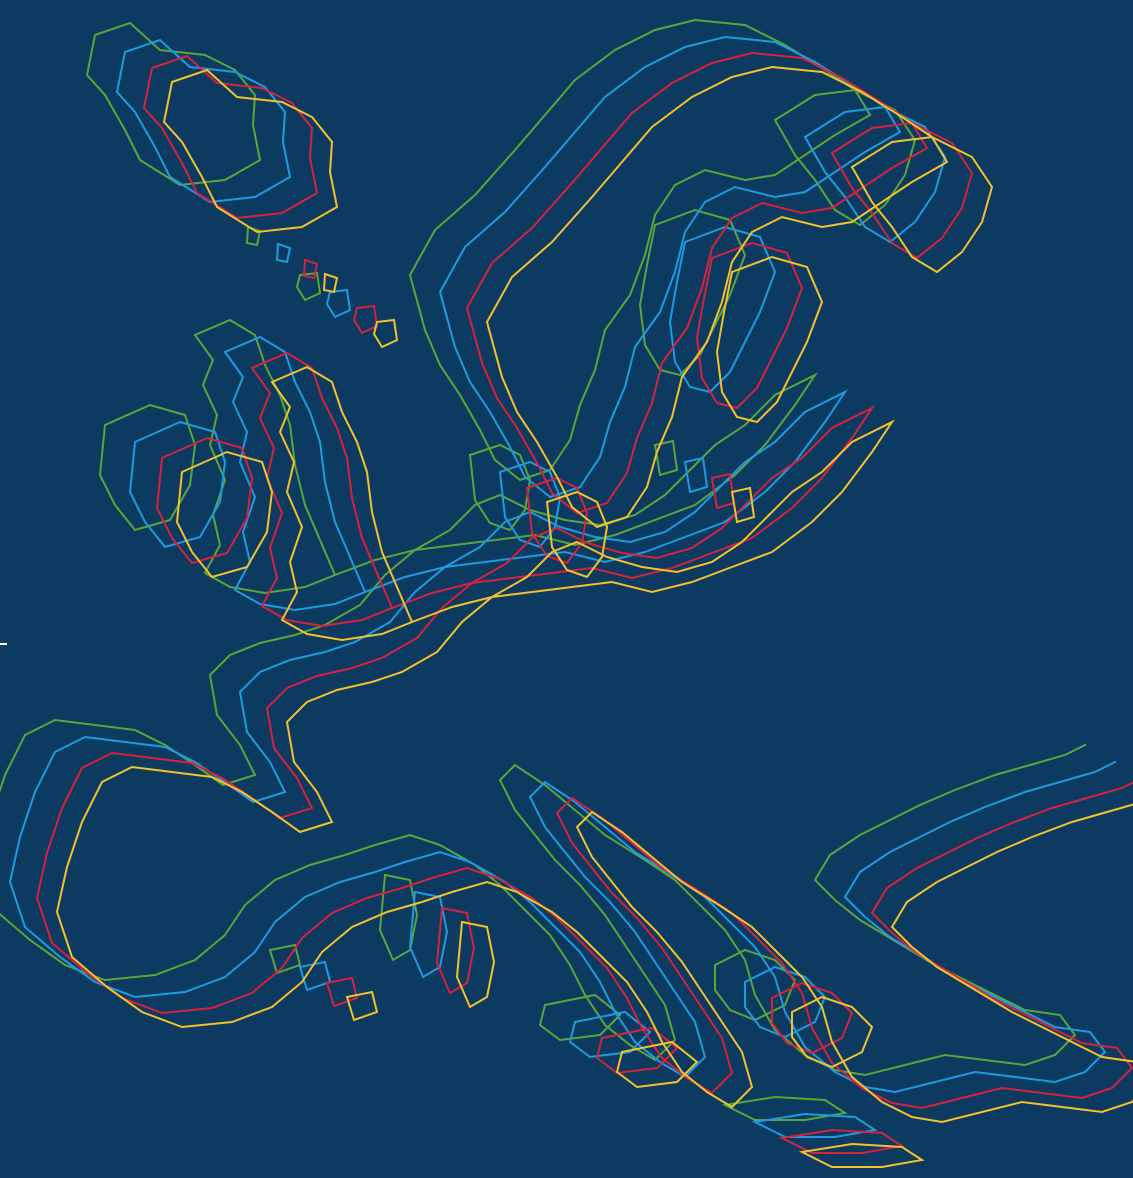 The height and width of the screenshot is (1178, 1133). I want to click on edge-tick-mark, so click(3, 644).